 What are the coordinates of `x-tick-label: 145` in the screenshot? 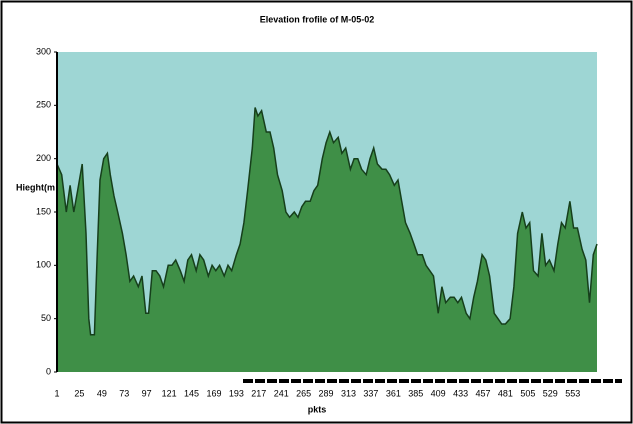 It's located at (191, 393).